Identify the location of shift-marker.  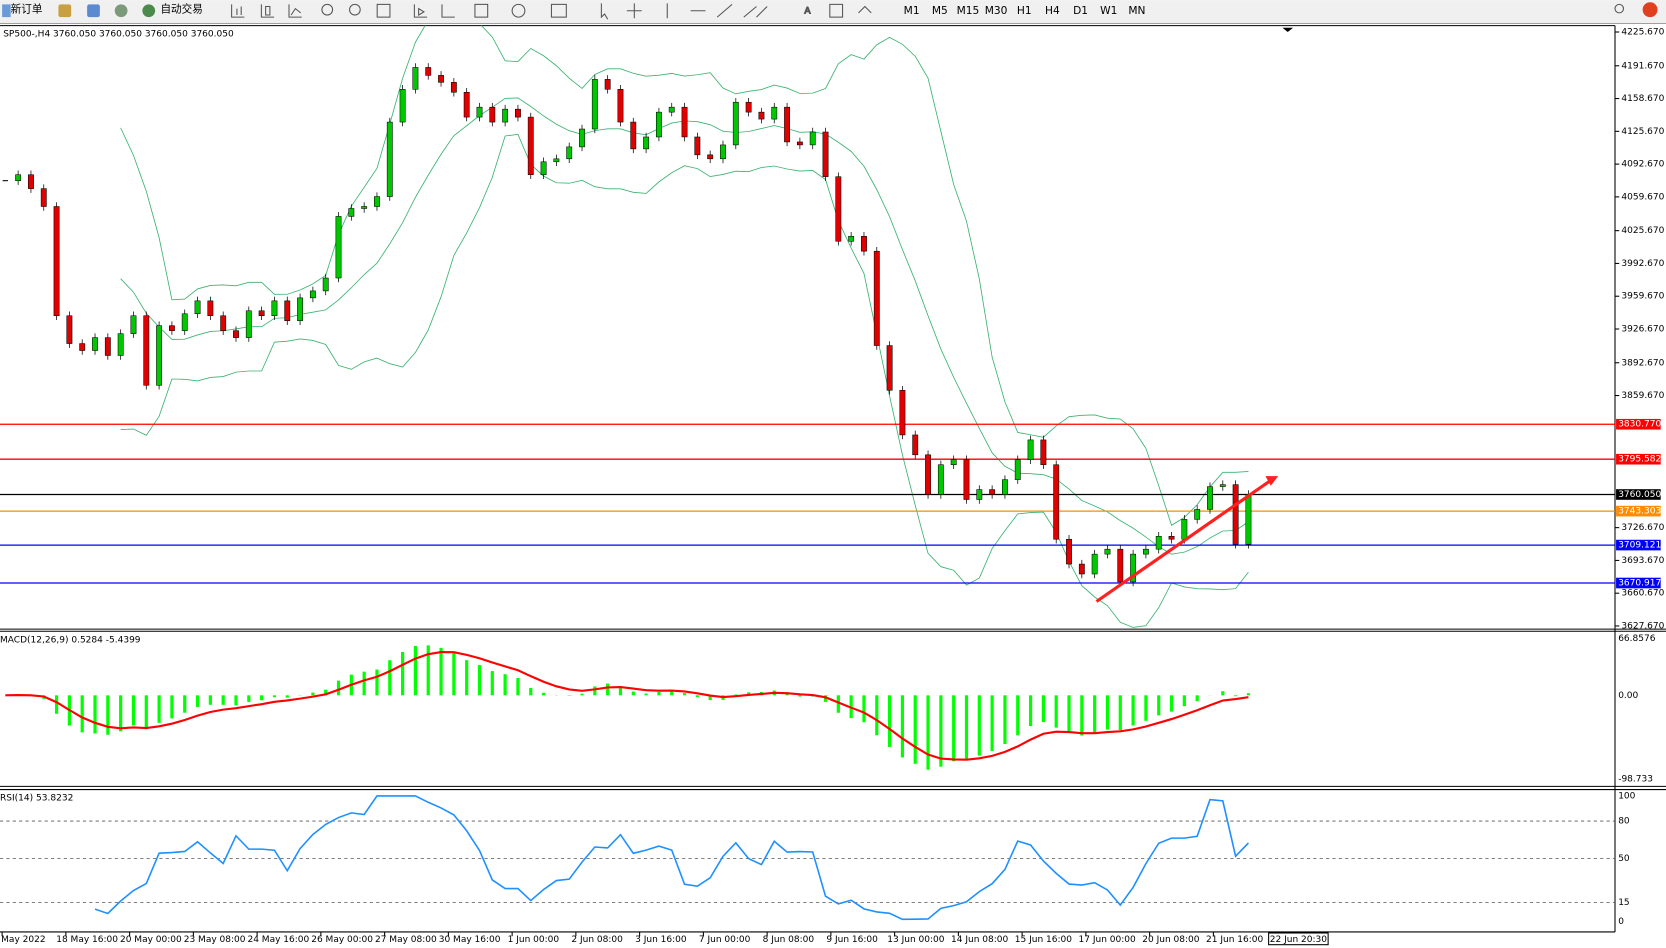
(1288, 29).